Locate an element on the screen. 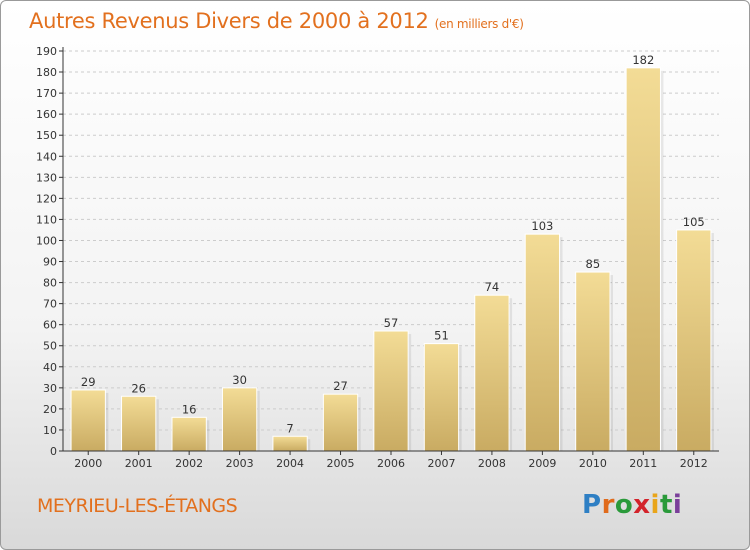 The height and width of the screenshot is (550, 750). y-tick-label: 110 is located at coordinates (46, 219).